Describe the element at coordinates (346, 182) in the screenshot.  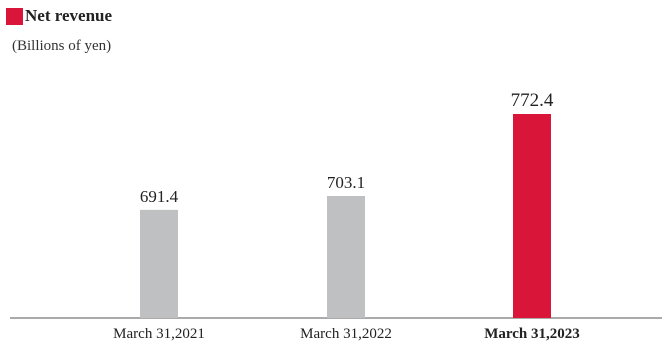
I see `value-label-2: 703.1` at that location.